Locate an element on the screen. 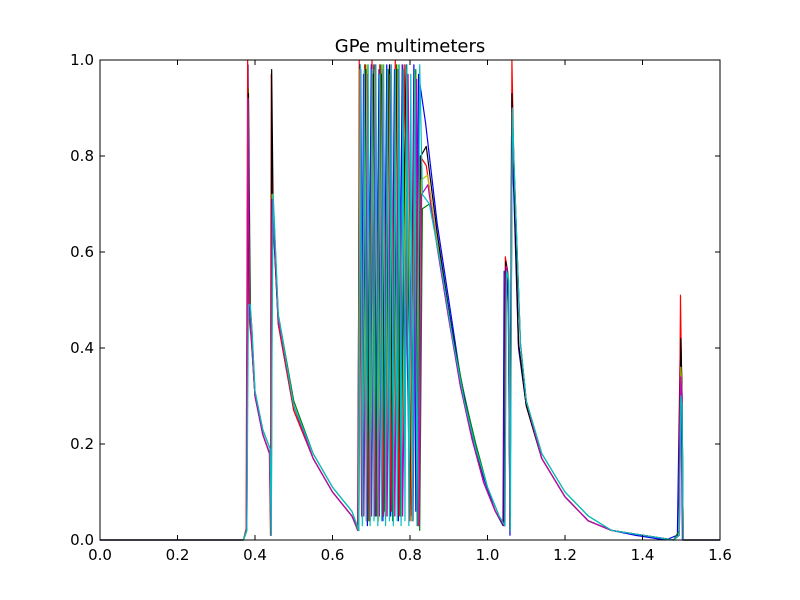  x-tick-label: 0.0 is located at coordinates (100, 555).